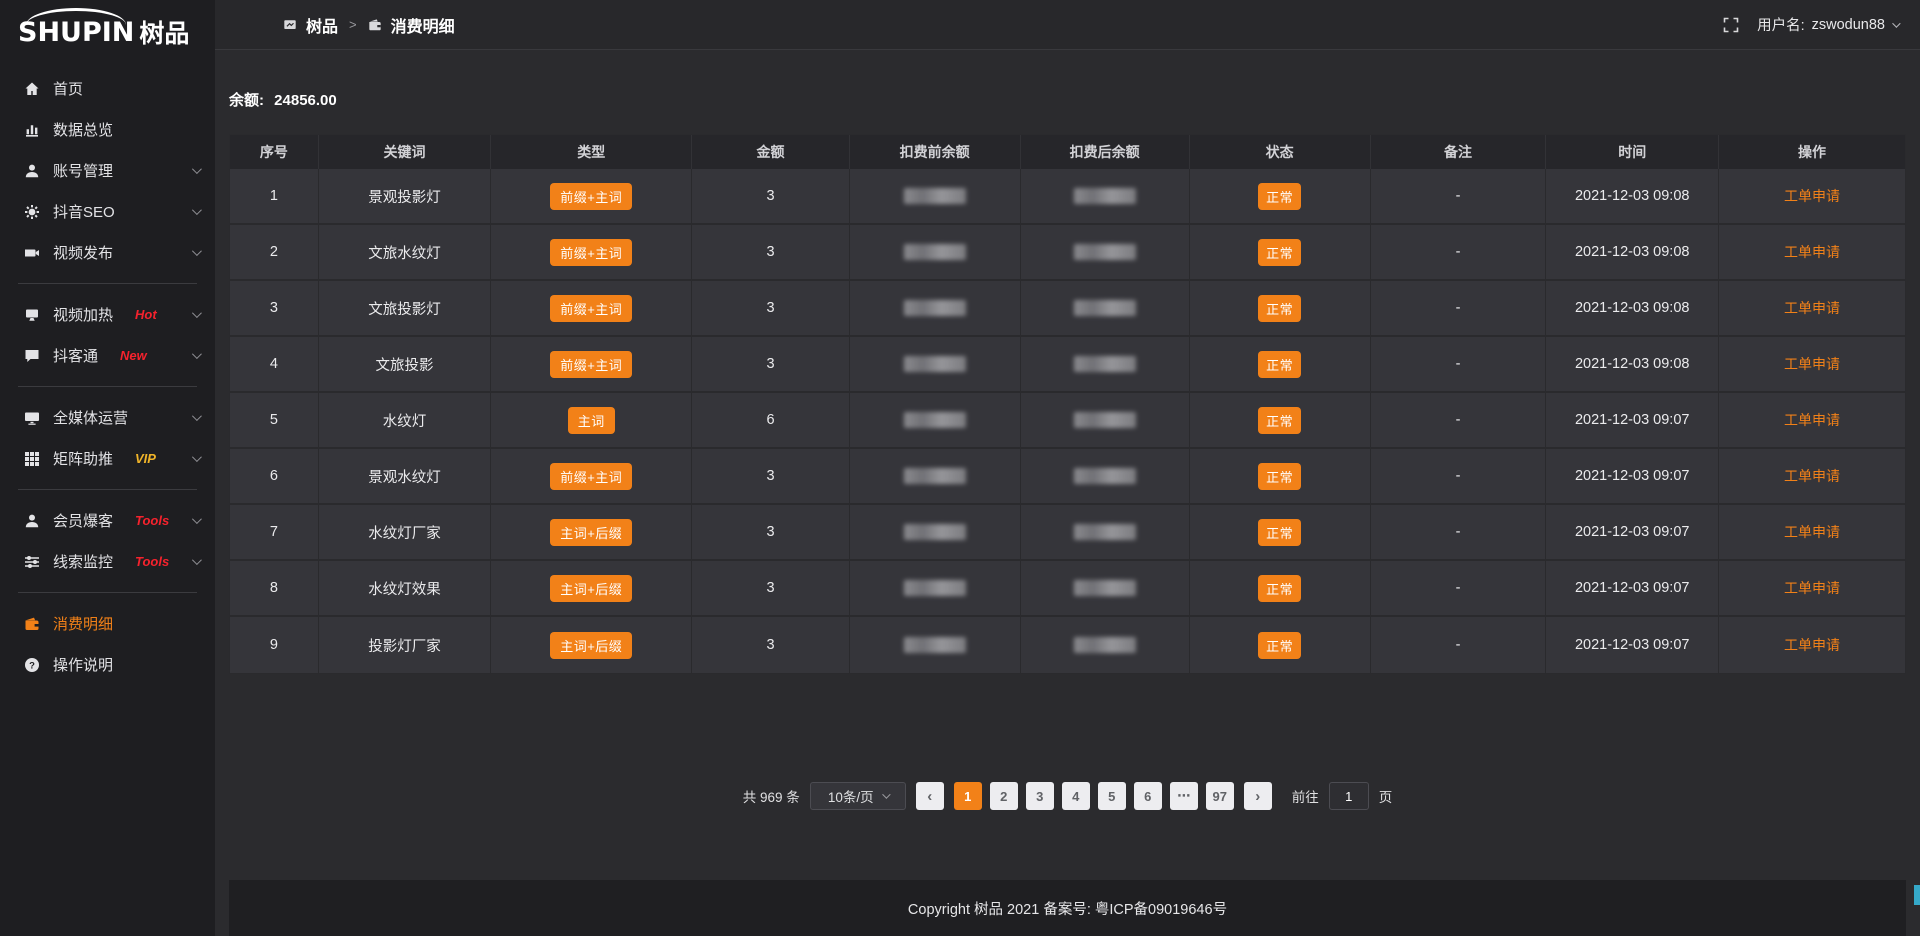 This screenshot has height=936, width=1920. Describe the element at coordinates (1093, 796) in the screenshot. I see `page-list: 1 2 3 4 5 6 ⋯ 97` at that location.